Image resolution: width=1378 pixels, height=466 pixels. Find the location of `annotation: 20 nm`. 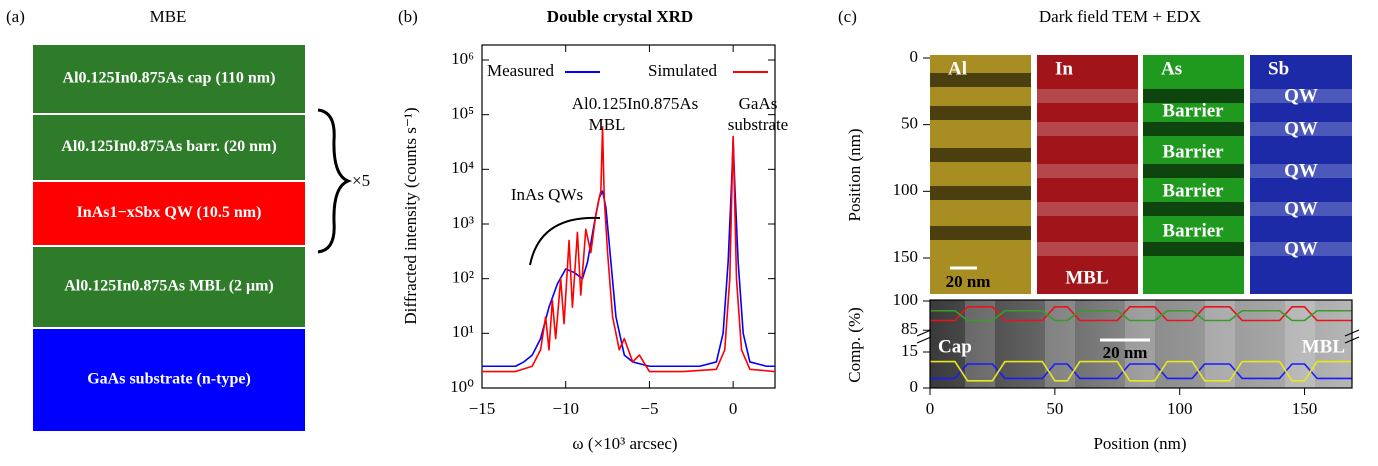

annotation: 20 nm is located at coordinates (1125, 352).